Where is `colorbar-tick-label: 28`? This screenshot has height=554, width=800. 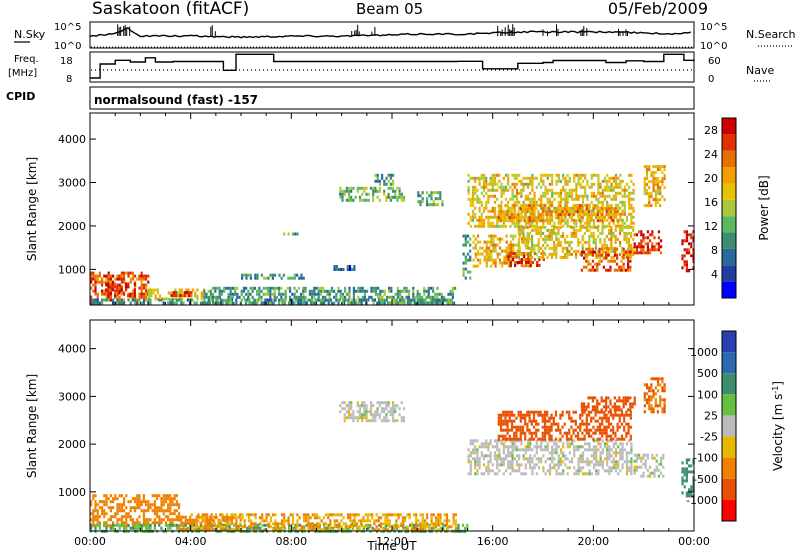 colorbar-tick-label: 28 is located at coordinates (711, 130).